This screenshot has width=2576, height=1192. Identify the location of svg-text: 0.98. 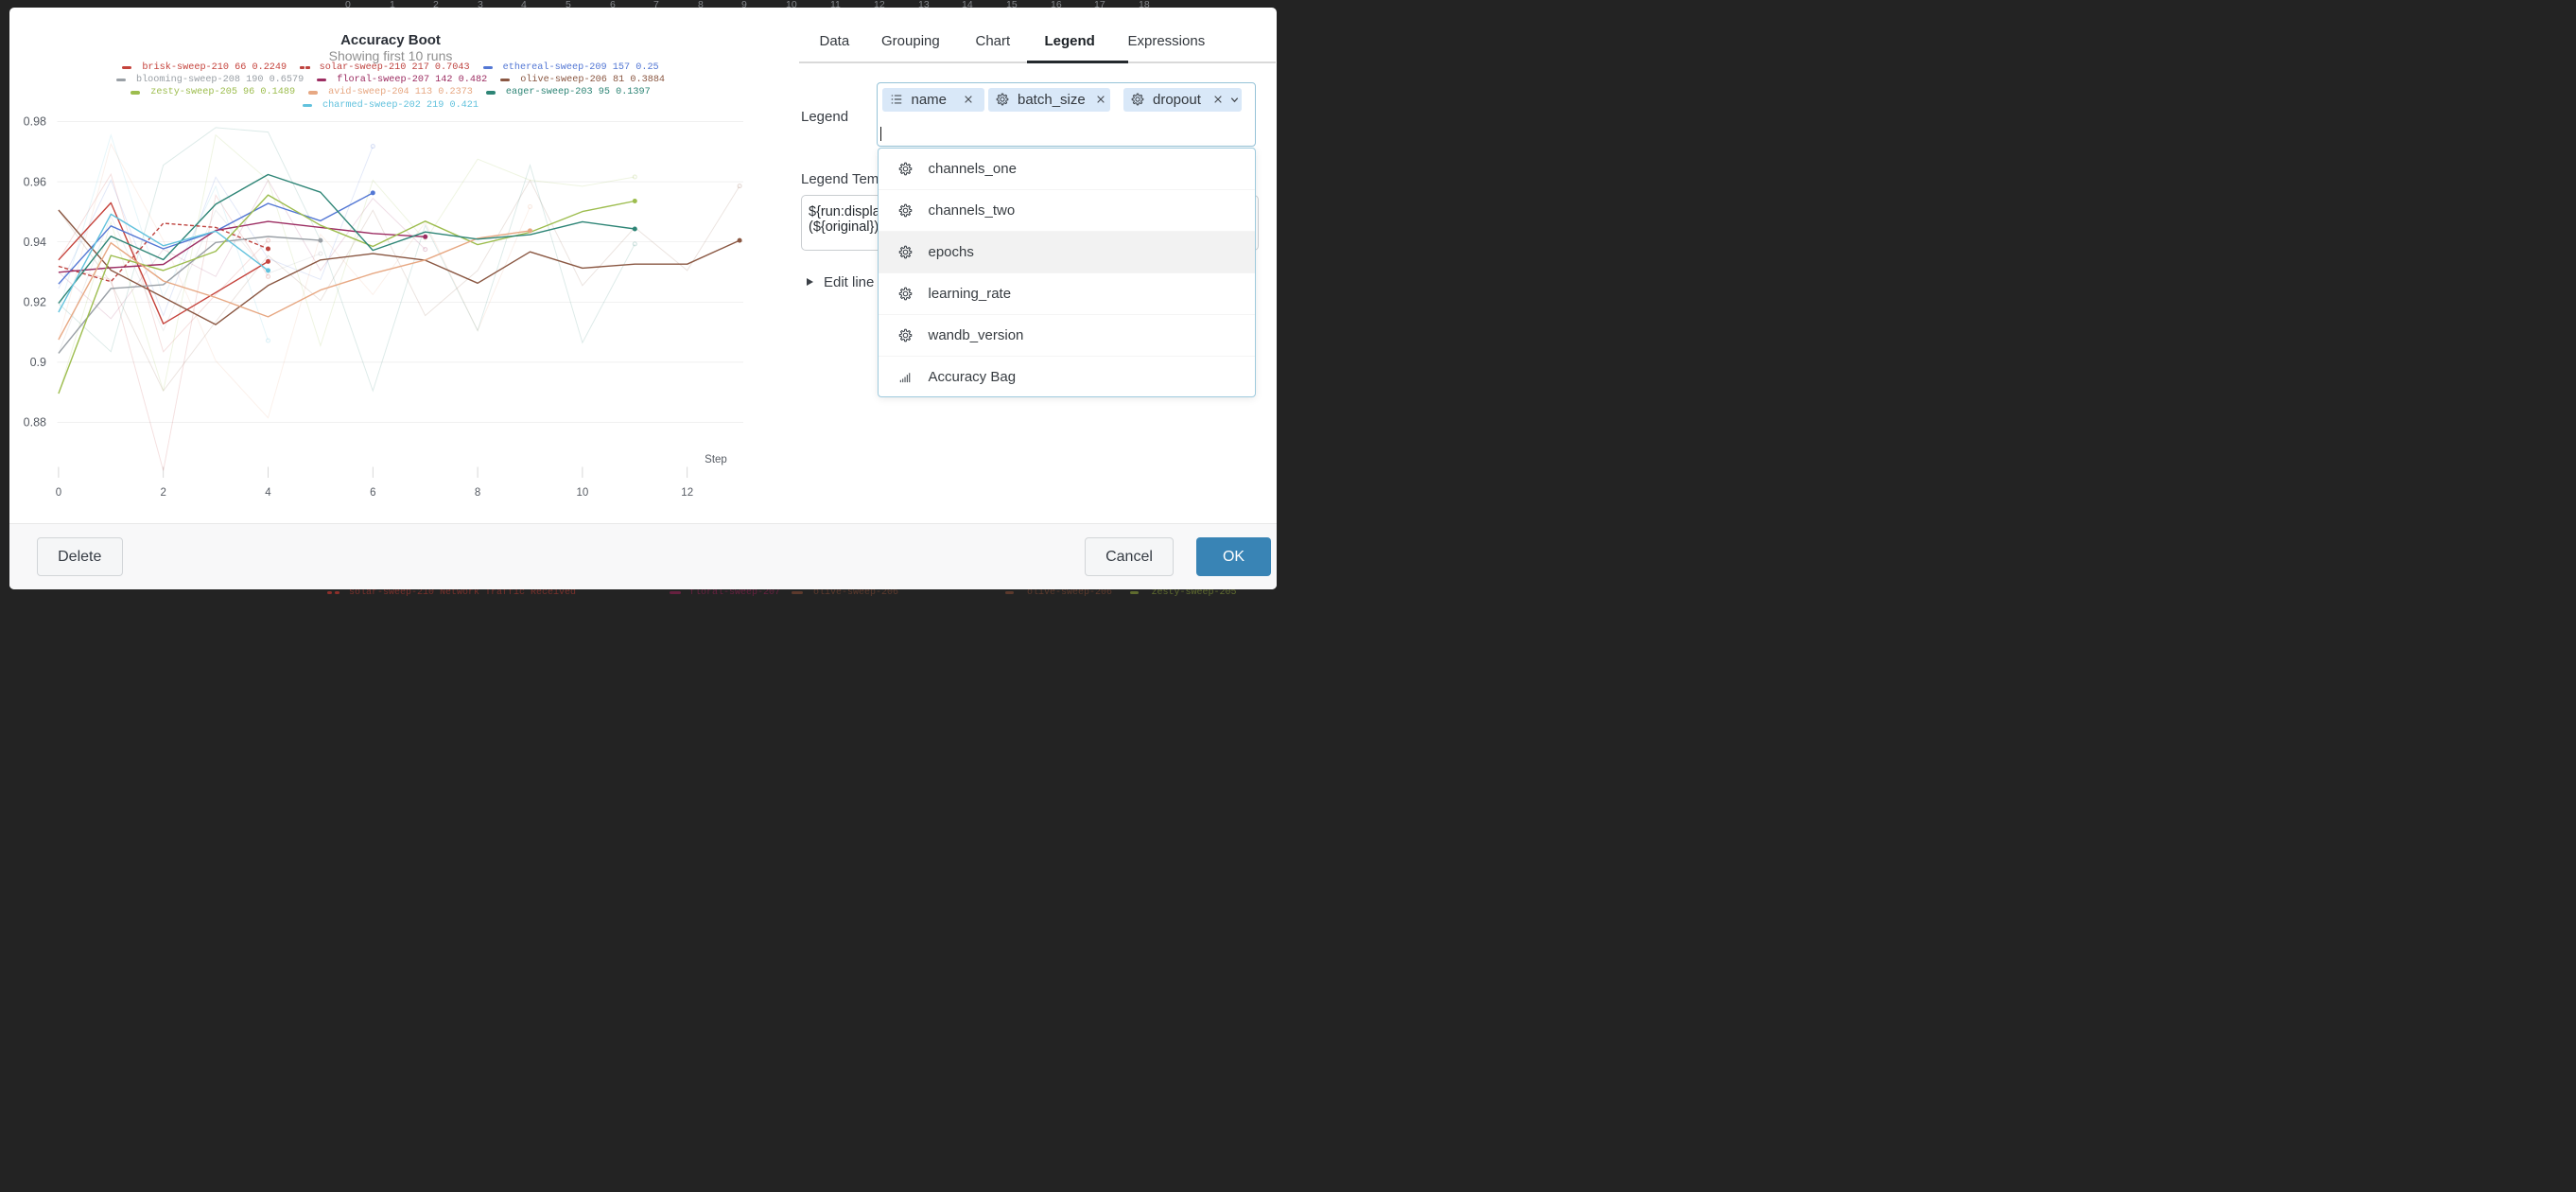
(35, 122).